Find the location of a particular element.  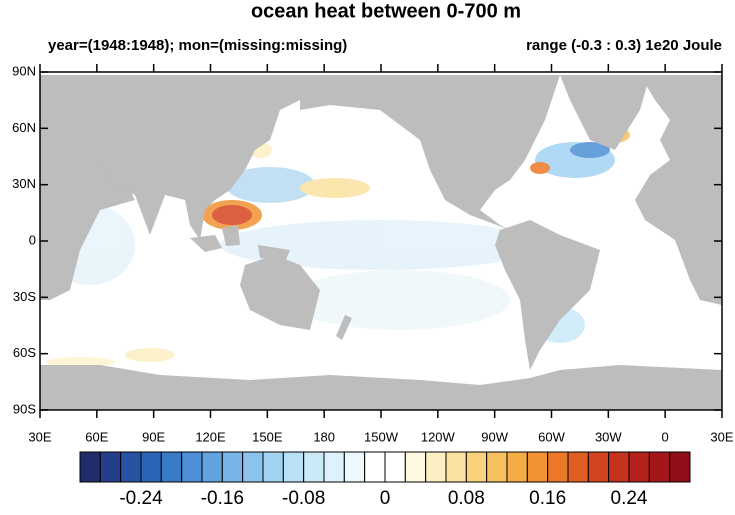

lon-label: 30W is located at coordinates (608, 436).